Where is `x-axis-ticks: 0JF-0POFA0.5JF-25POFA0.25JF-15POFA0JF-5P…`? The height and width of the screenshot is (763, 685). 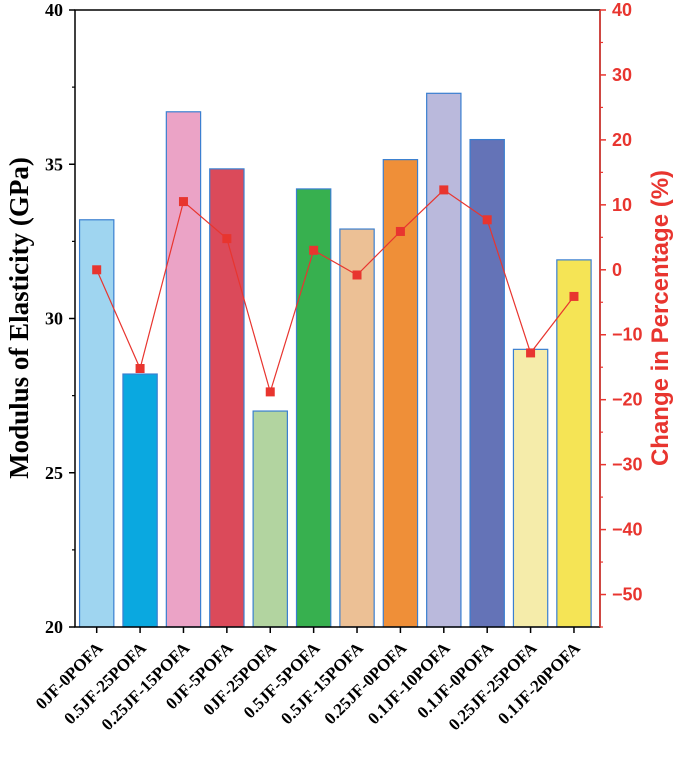
x-axis-ticks: 0JF-0POFA0.5JF-25POFA0.25JF-15POFA0JF-5P… is located at coordinates (308, 680).